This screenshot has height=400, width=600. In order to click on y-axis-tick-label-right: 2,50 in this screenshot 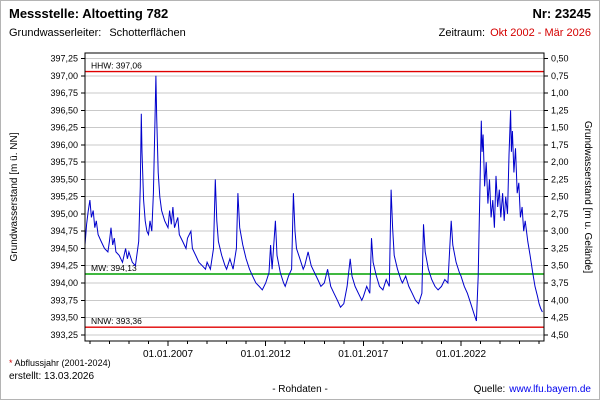, I will do `click(560, 197)`.